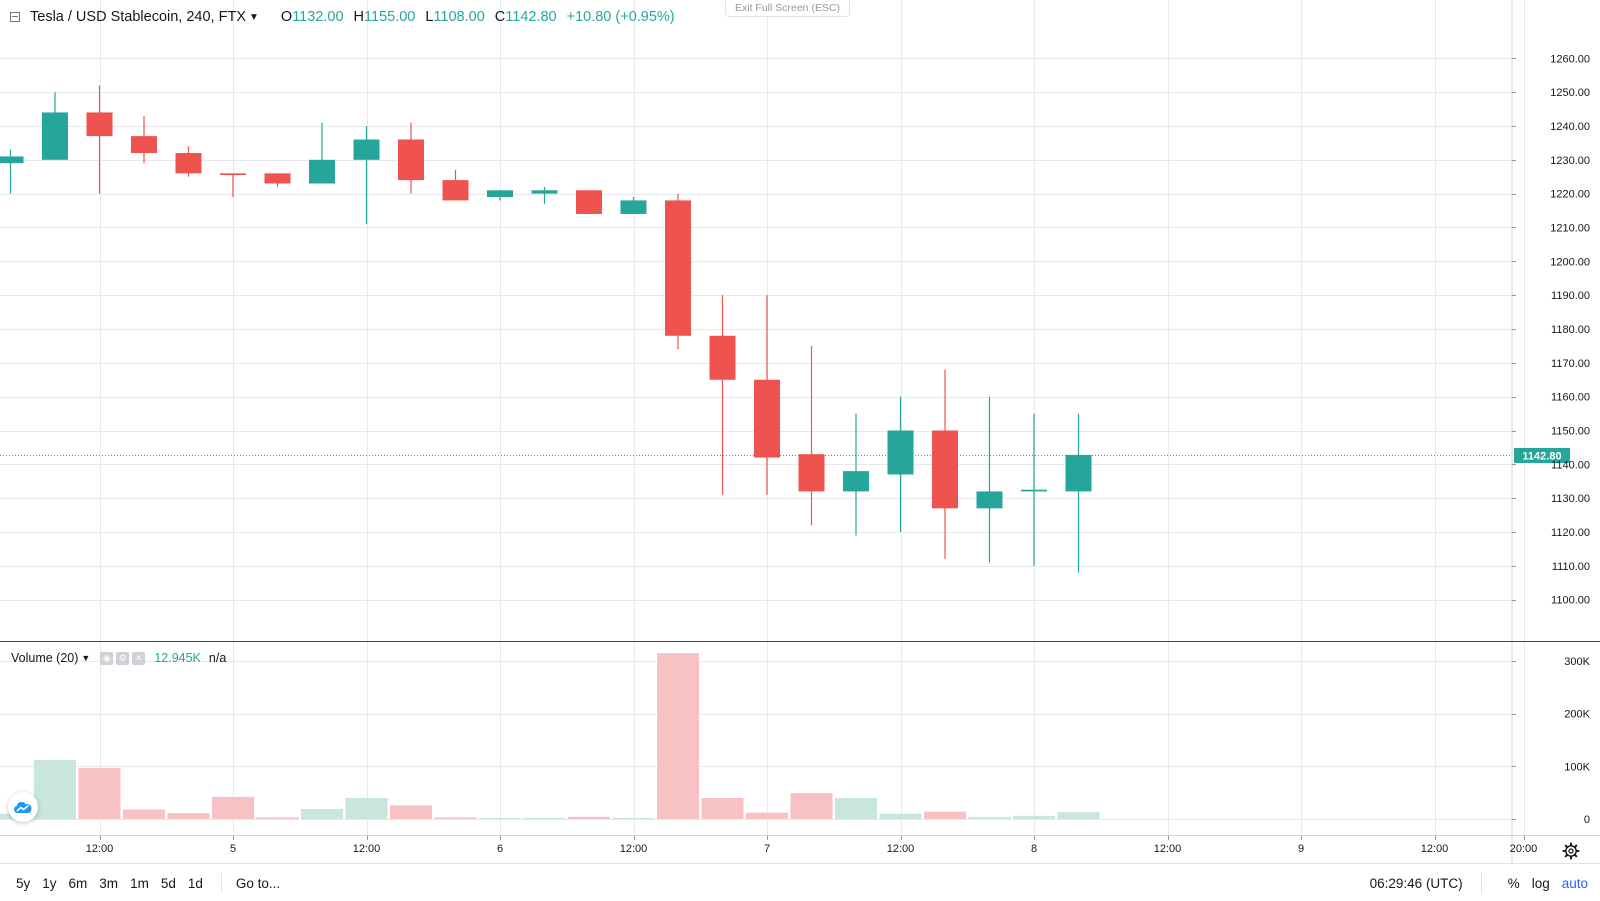 The height and width of the screenshot is (901, 1600). I want to click on price-tick-label: 1130.00, so click(1570, 499).